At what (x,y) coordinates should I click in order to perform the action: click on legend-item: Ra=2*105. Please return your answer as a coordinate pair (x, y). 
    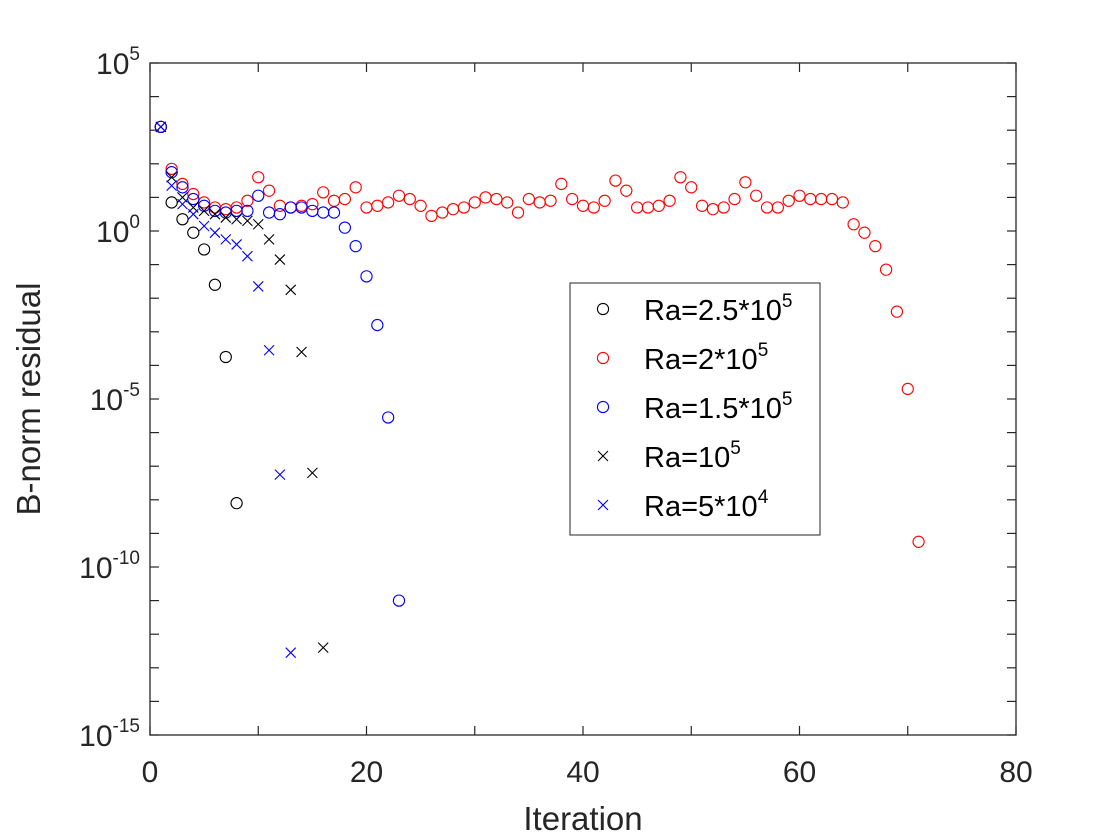
    Looking at the image, I should click on (682, 358).